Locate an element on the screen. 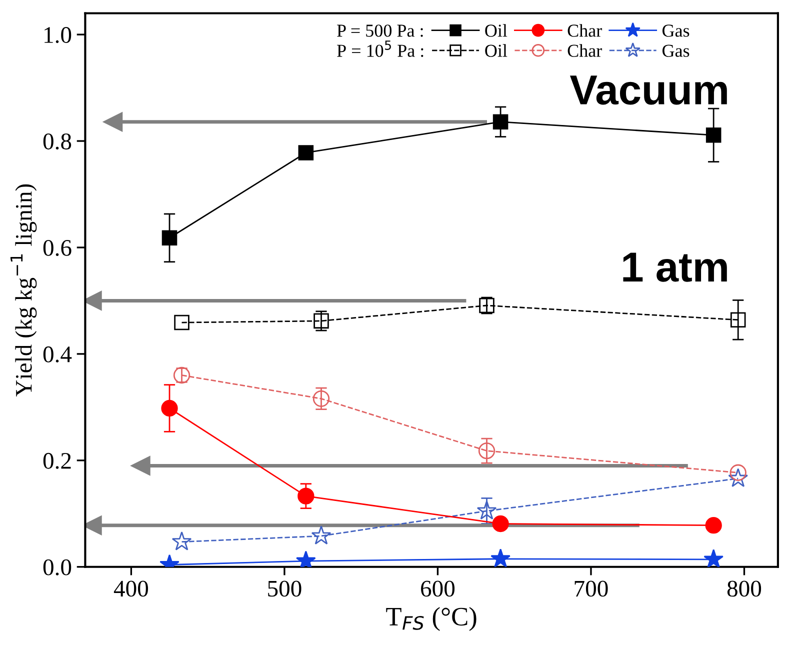  y-tick-label: 0.6 is located at coordinates (57, 248).